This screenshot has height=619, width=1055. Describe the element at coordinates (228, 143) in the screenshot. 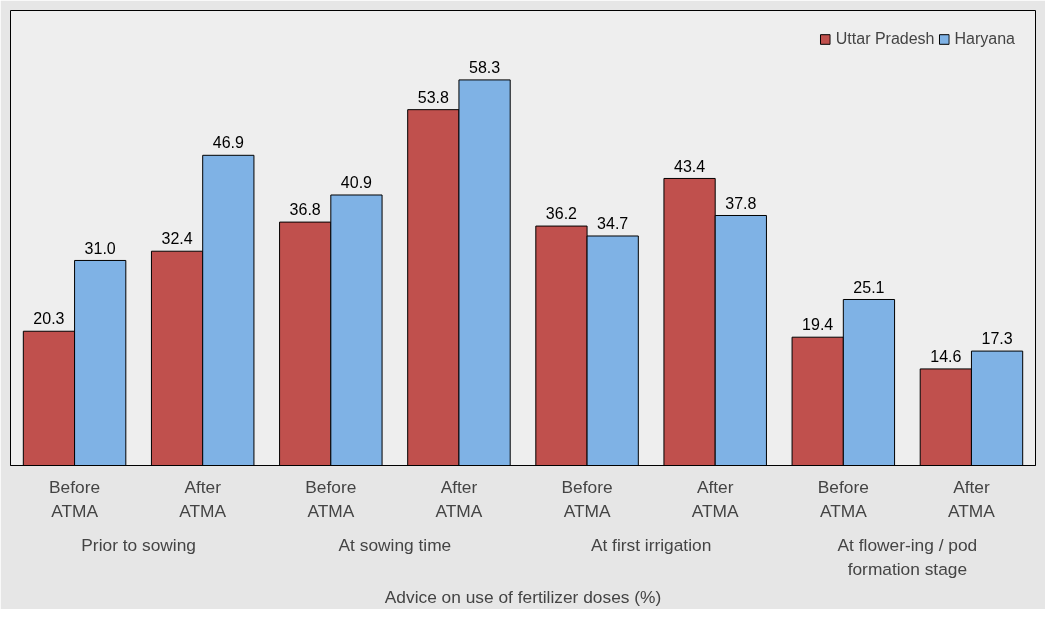

I see `data-label: 46.9` at that location.